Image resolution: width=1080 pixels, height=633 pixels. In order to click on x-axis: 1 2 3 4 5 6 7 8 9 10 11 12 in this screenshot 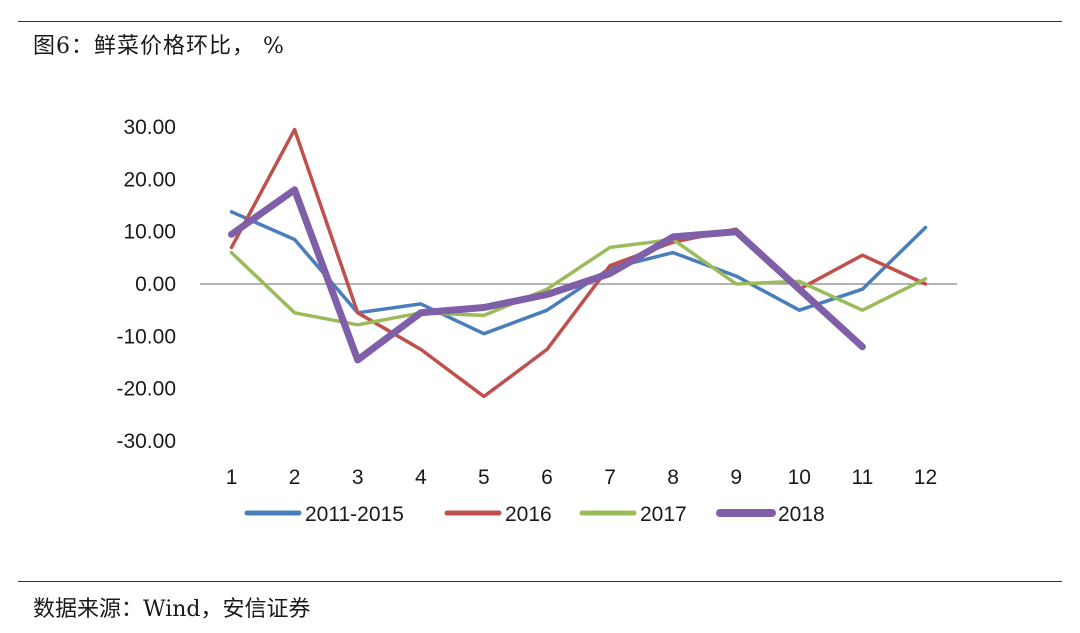, I will do `click(581, 477)`.